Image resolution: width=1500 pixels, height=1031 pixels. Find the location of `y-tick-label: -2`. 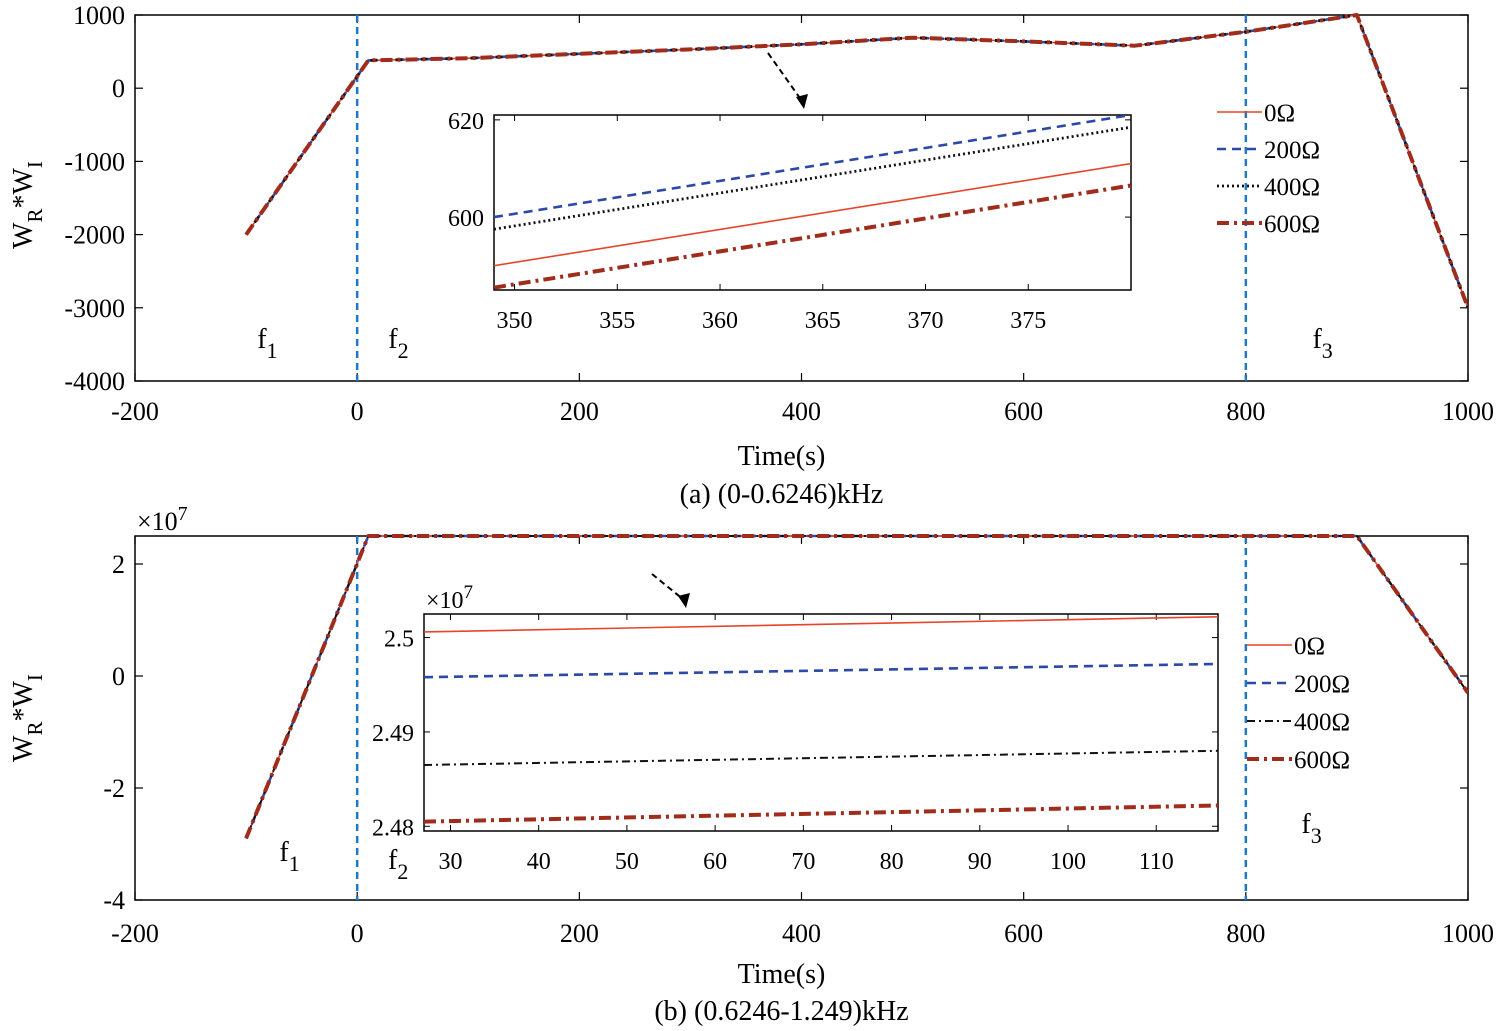

y-tick-label: -2 is located at coordinates (114, 788).